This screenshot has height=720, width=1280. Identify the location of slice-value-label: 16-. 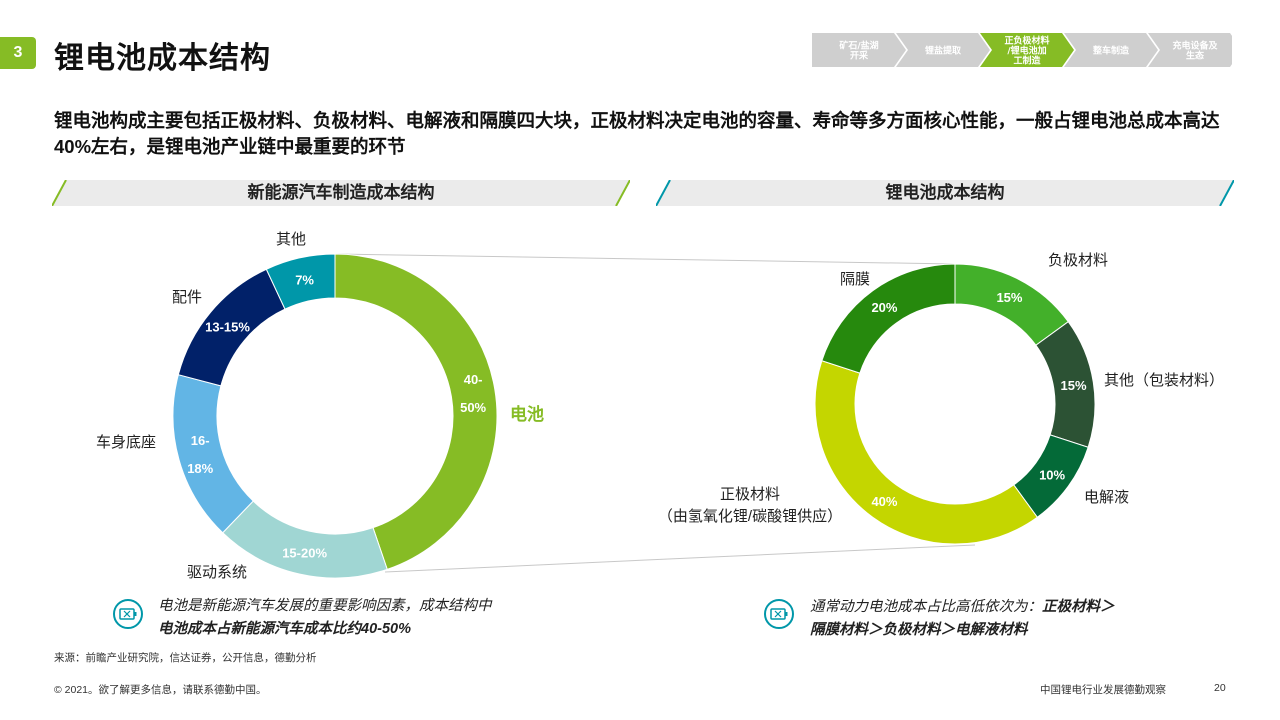
(200, 440).